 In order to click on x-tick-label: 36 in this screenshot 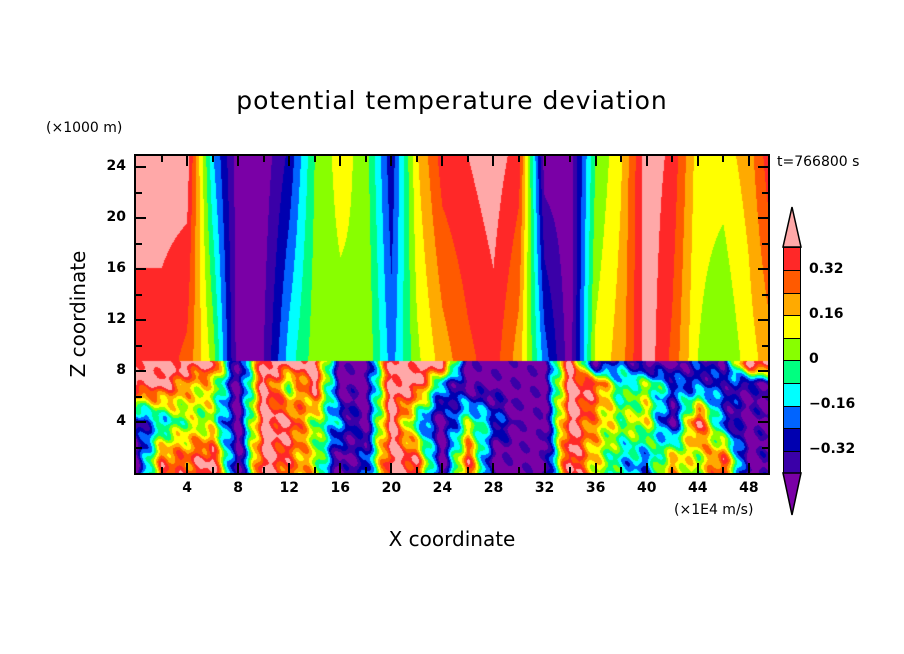, I will do `click(595, 488)`.